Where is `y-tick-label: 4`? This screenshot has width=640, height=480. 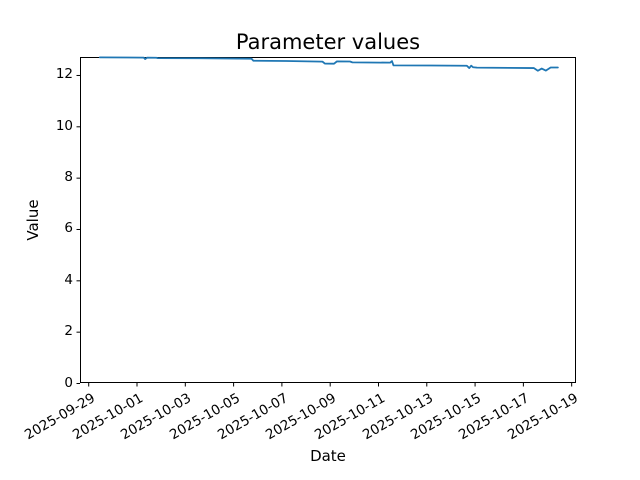
y-tick-label: 4 is located at coordinates (68, 279).